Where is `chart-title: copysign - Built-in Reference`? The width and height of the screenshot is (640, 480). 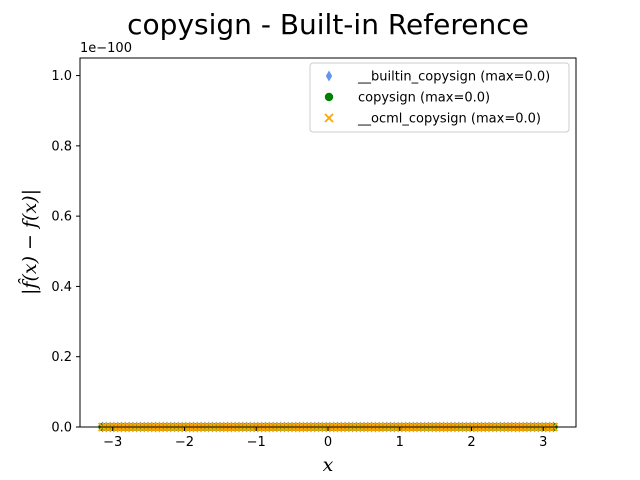 chart-title: copysign - Built-in Reference is located at coordinates (328, 24).